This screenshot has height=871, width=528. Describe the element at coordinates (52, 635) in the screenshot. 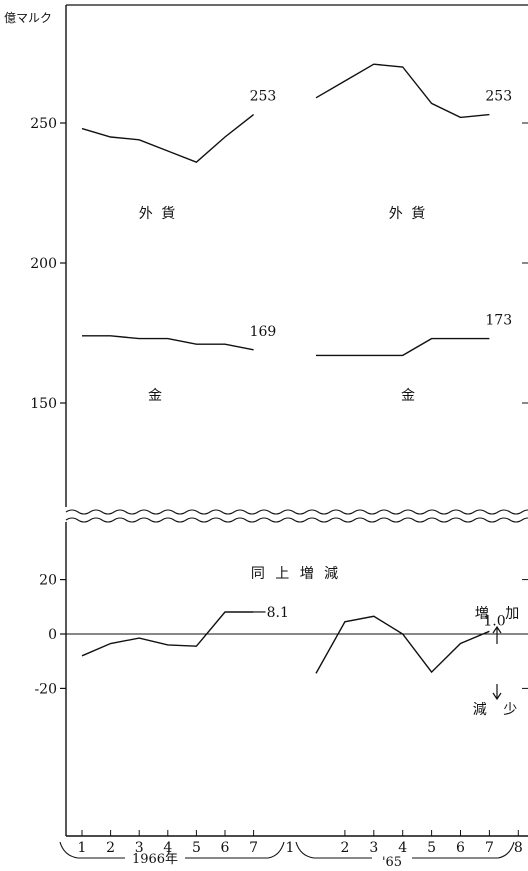

I see `y-tick-label-lower: 0` at that location.